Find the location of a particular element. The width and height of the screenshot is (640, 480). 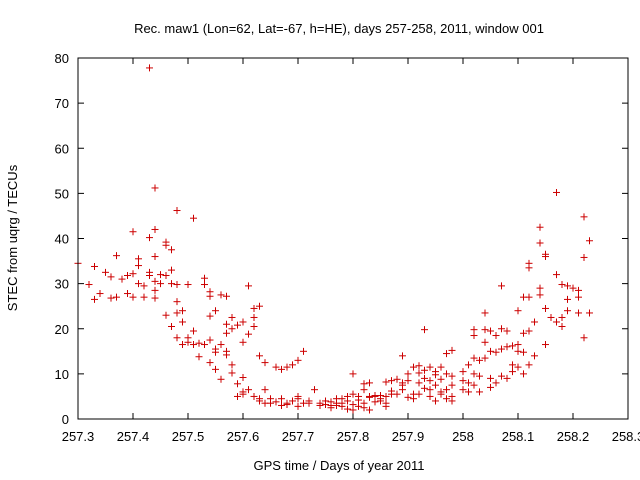

y-tick-label: 80 is located at coordinates (62, 58).